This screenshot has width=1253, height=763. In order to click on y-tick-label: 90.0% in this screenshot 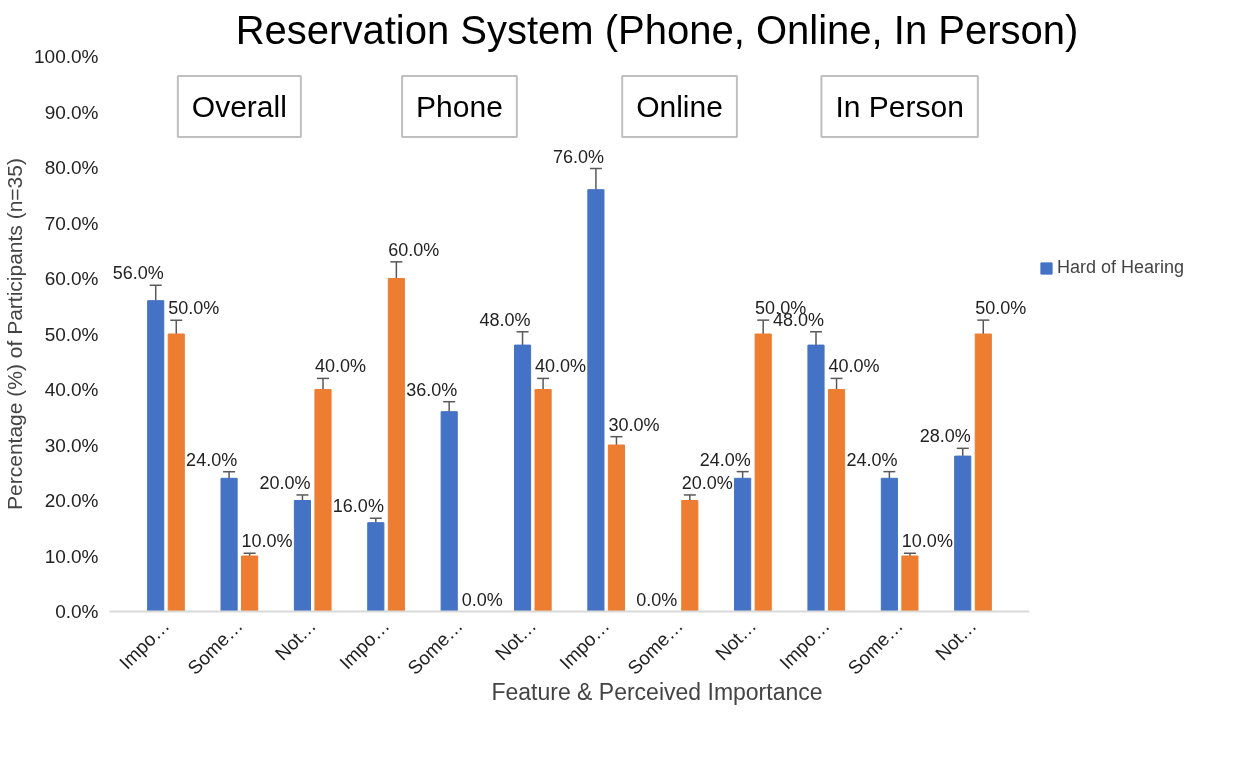, I will do `click(71, 112)`.